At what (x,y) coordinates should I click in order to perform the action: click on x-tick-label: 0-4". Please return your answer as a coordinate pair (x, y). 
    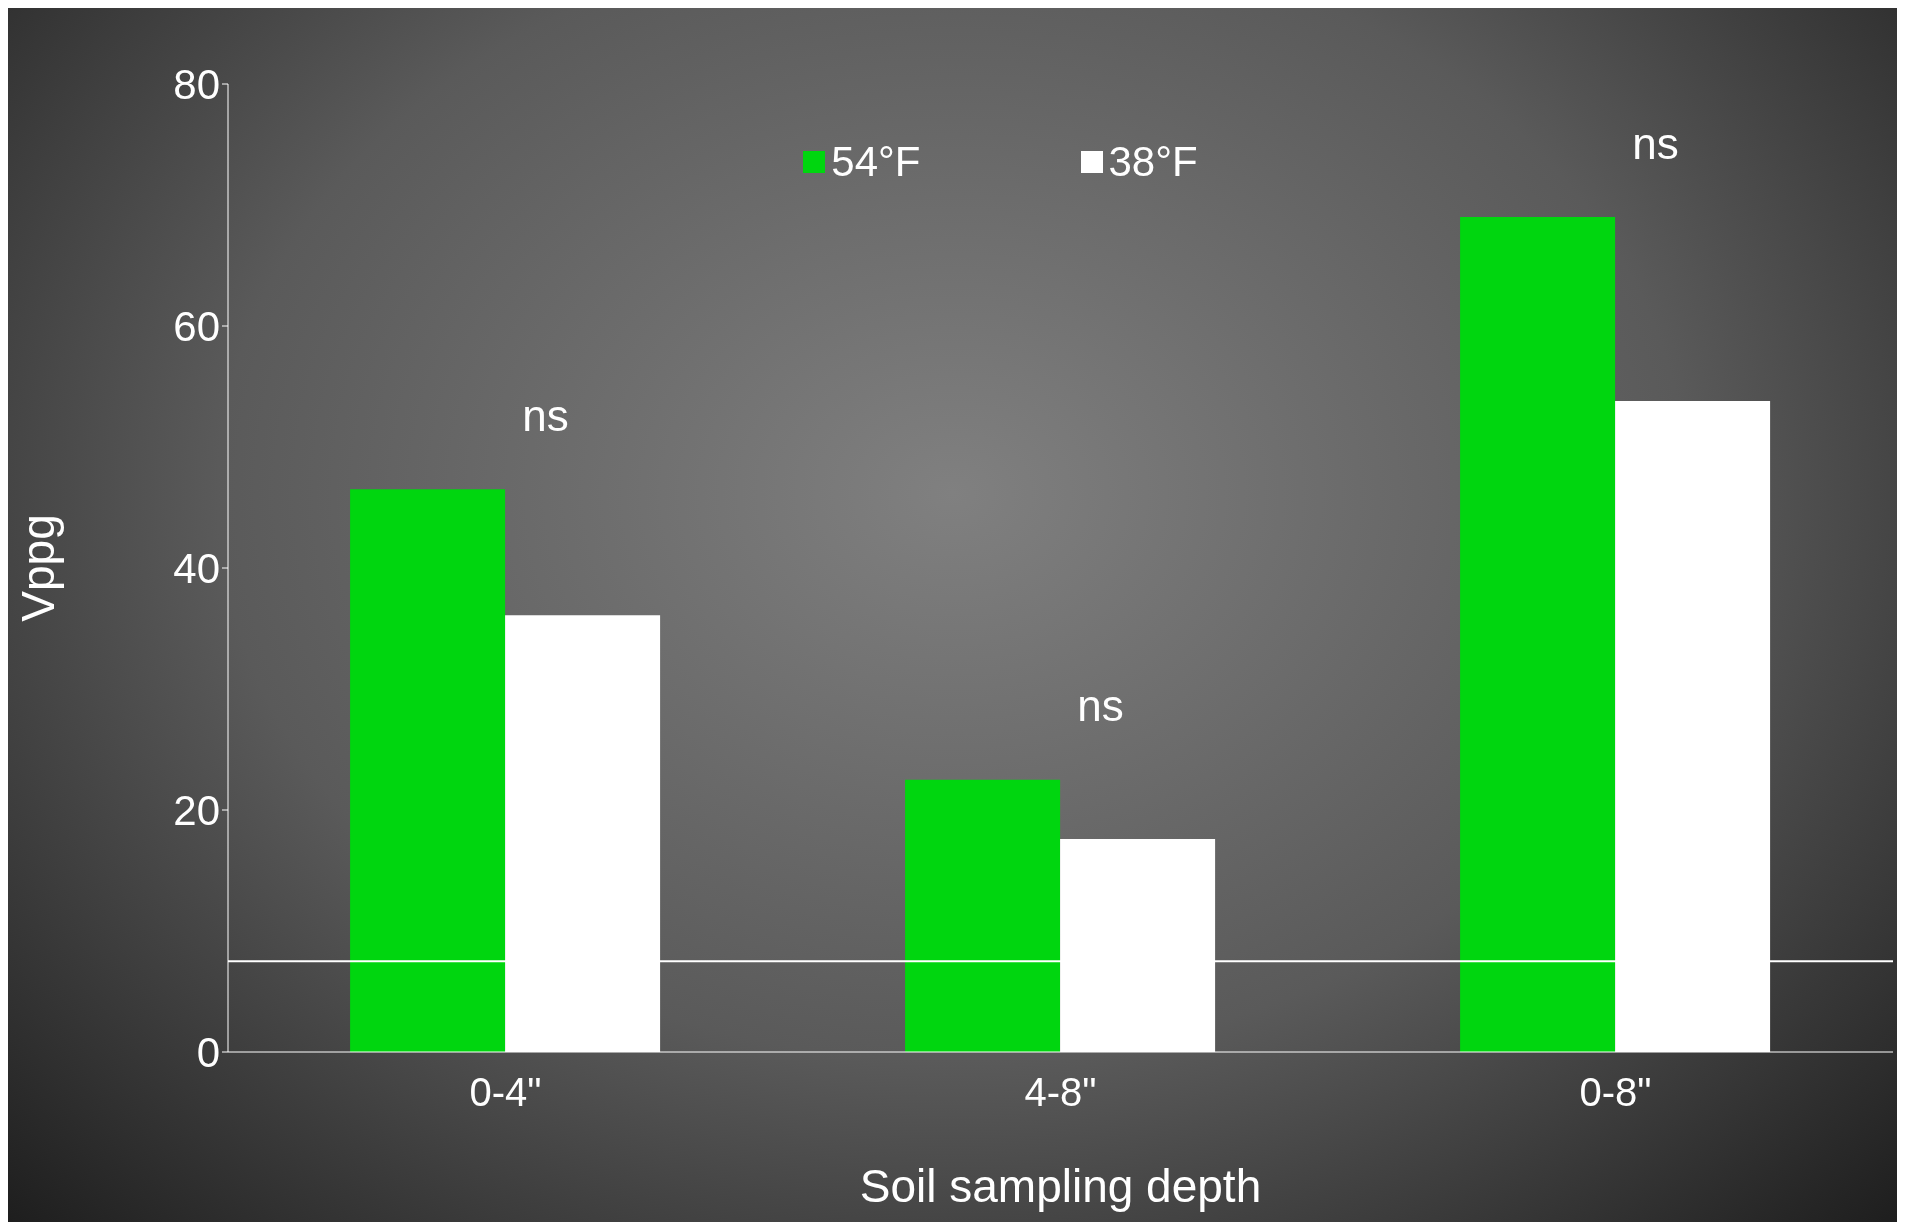
    Looking at the image, I should click on (505, 1092).